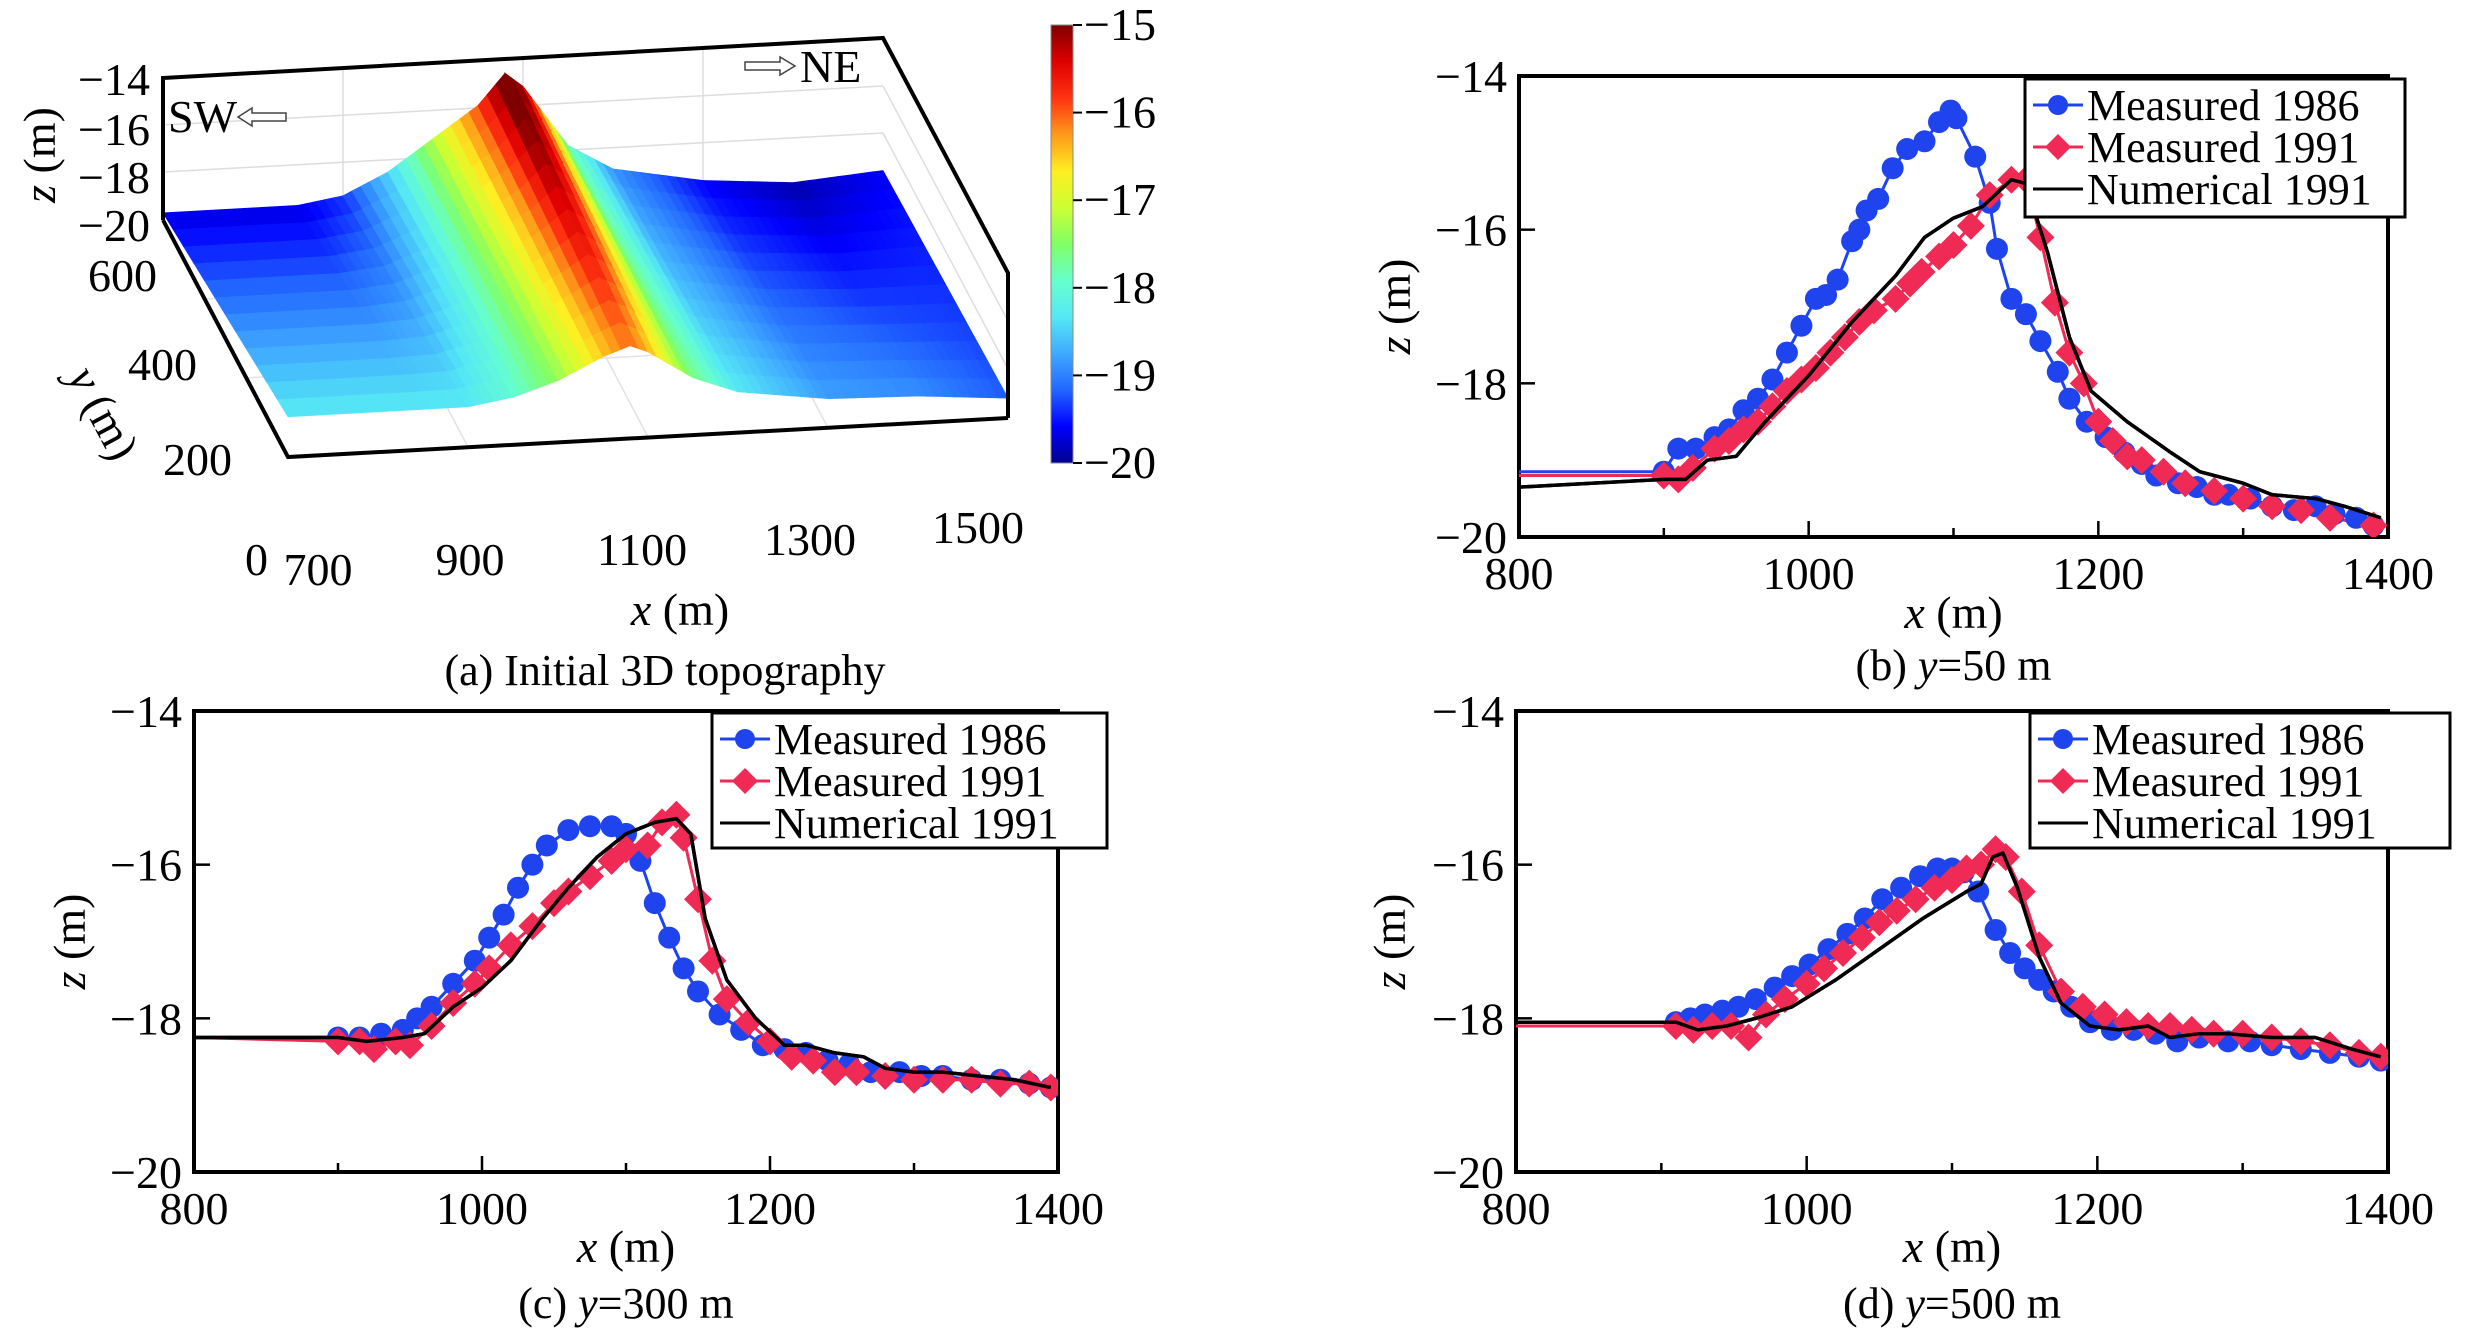 This screenshot has height=1336, width=2481. Describe the element at coordinates (1946, 352) in the screenshot. I see `series-line-measured-1991` at that location.